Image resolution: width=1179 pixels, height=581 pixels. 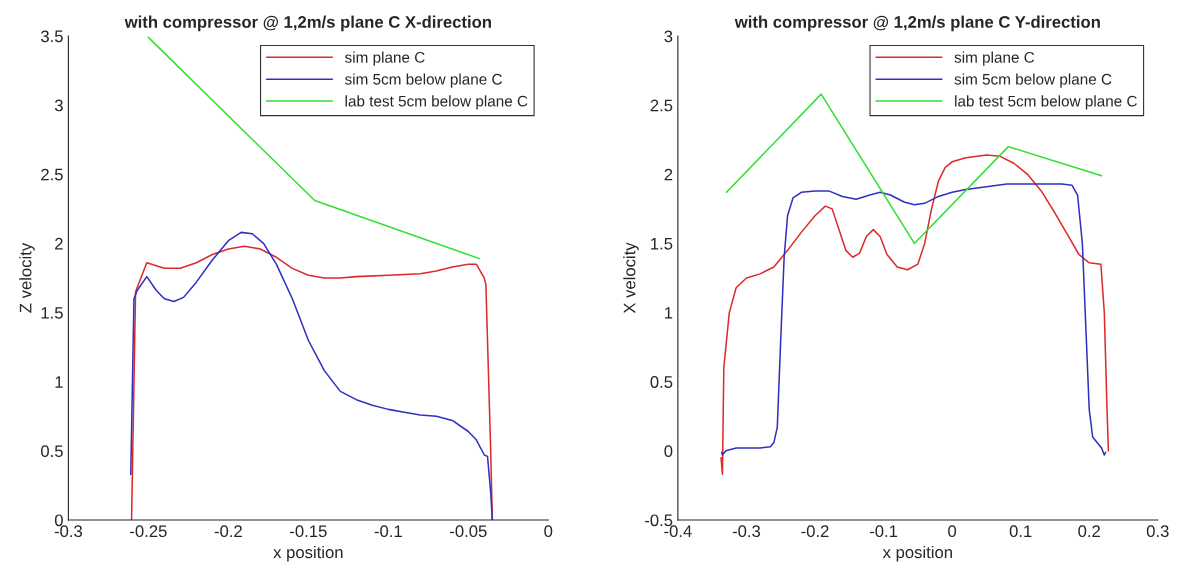 I want to click on chart-title: with compressor @ 1,2m/s plane C Y-direction, so click(x=917, y=23).